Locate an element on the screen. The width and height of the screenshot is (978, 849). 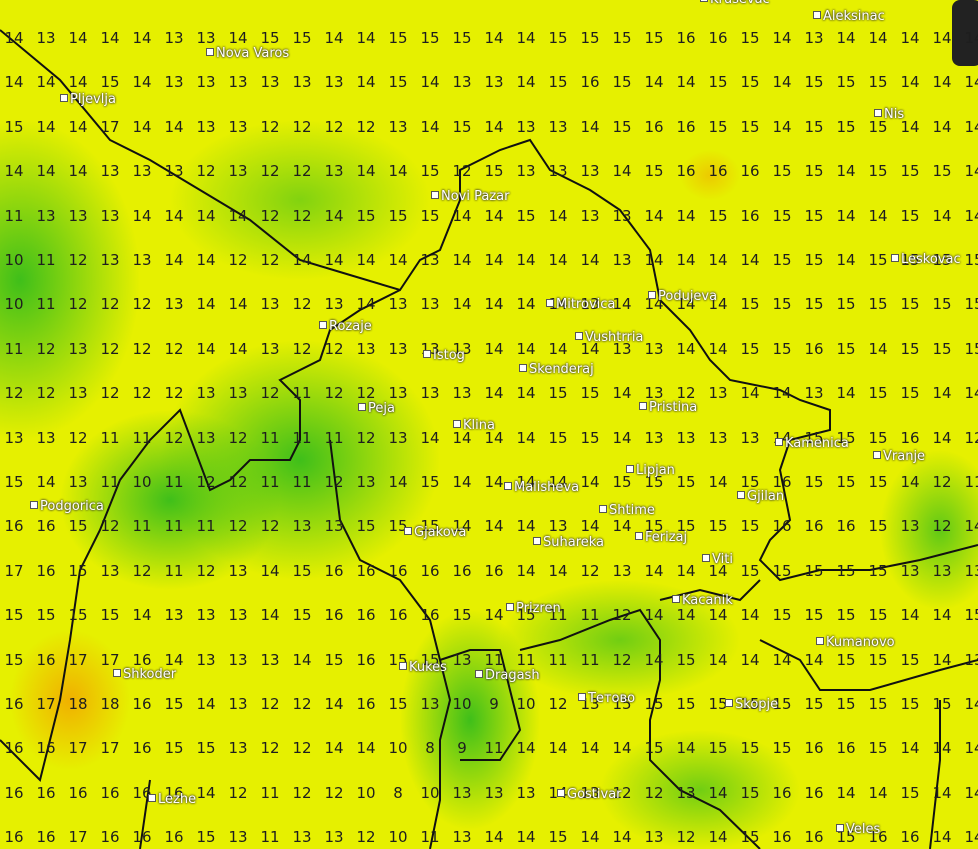
city-label: Mitrovica is located at coordinates (580, 305).